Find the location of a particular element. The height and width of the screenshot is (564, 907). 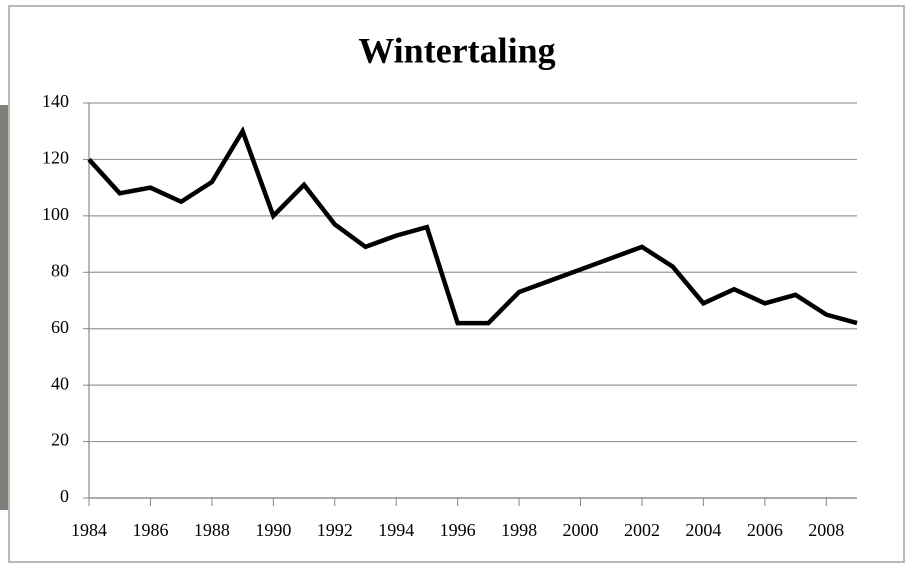

x-tick-label: 2000 is located at coordinates (581, 530).